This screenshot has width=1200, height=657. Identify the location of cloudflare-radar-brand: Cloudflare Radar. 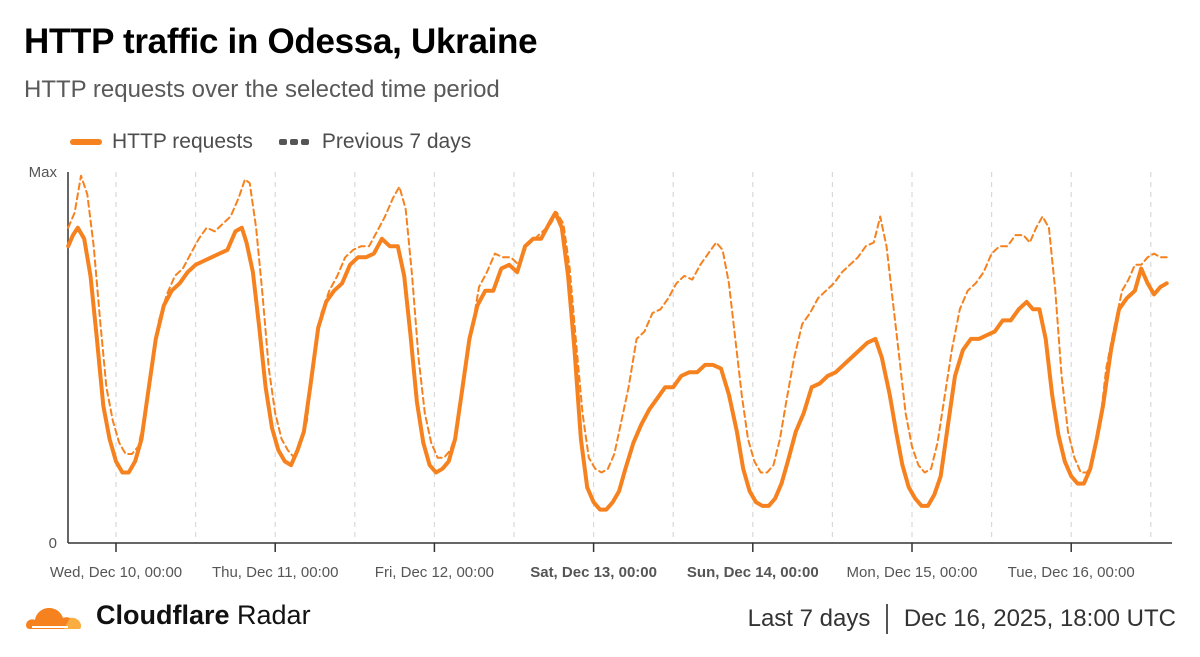
(167, 615).